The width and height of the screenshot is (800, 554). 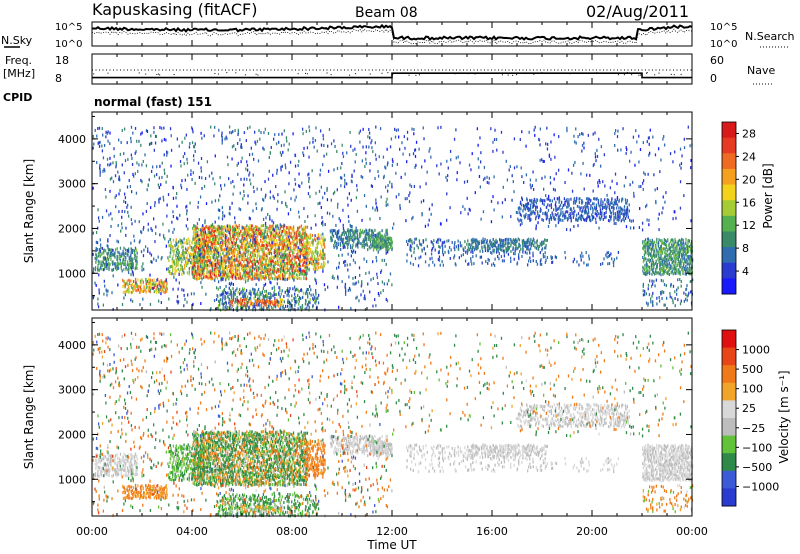 I want to click on freq-trace, so click(x=392, y=75).